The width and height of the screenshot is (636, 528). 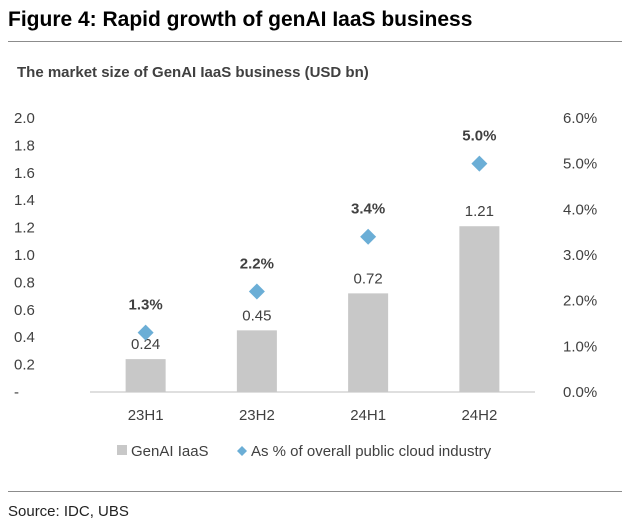 I want to click on y-right-tick-label: 0.0%, so click(x=580, y=392).